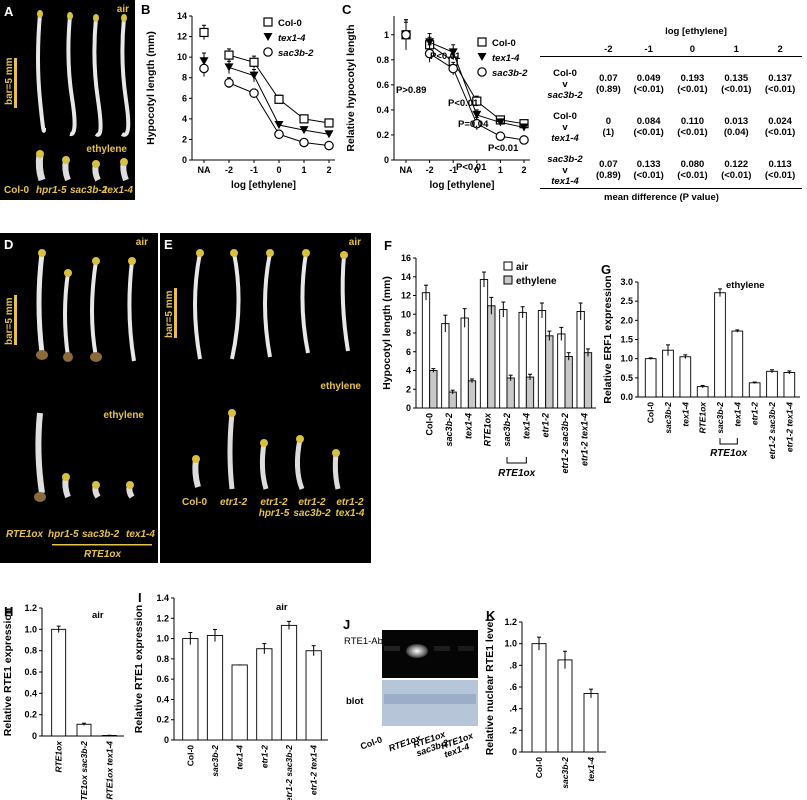  Describe the element at coordinates (169, 314) in the screenshot. I see `panel-e-scale-label: bar=5 mm` at that location.